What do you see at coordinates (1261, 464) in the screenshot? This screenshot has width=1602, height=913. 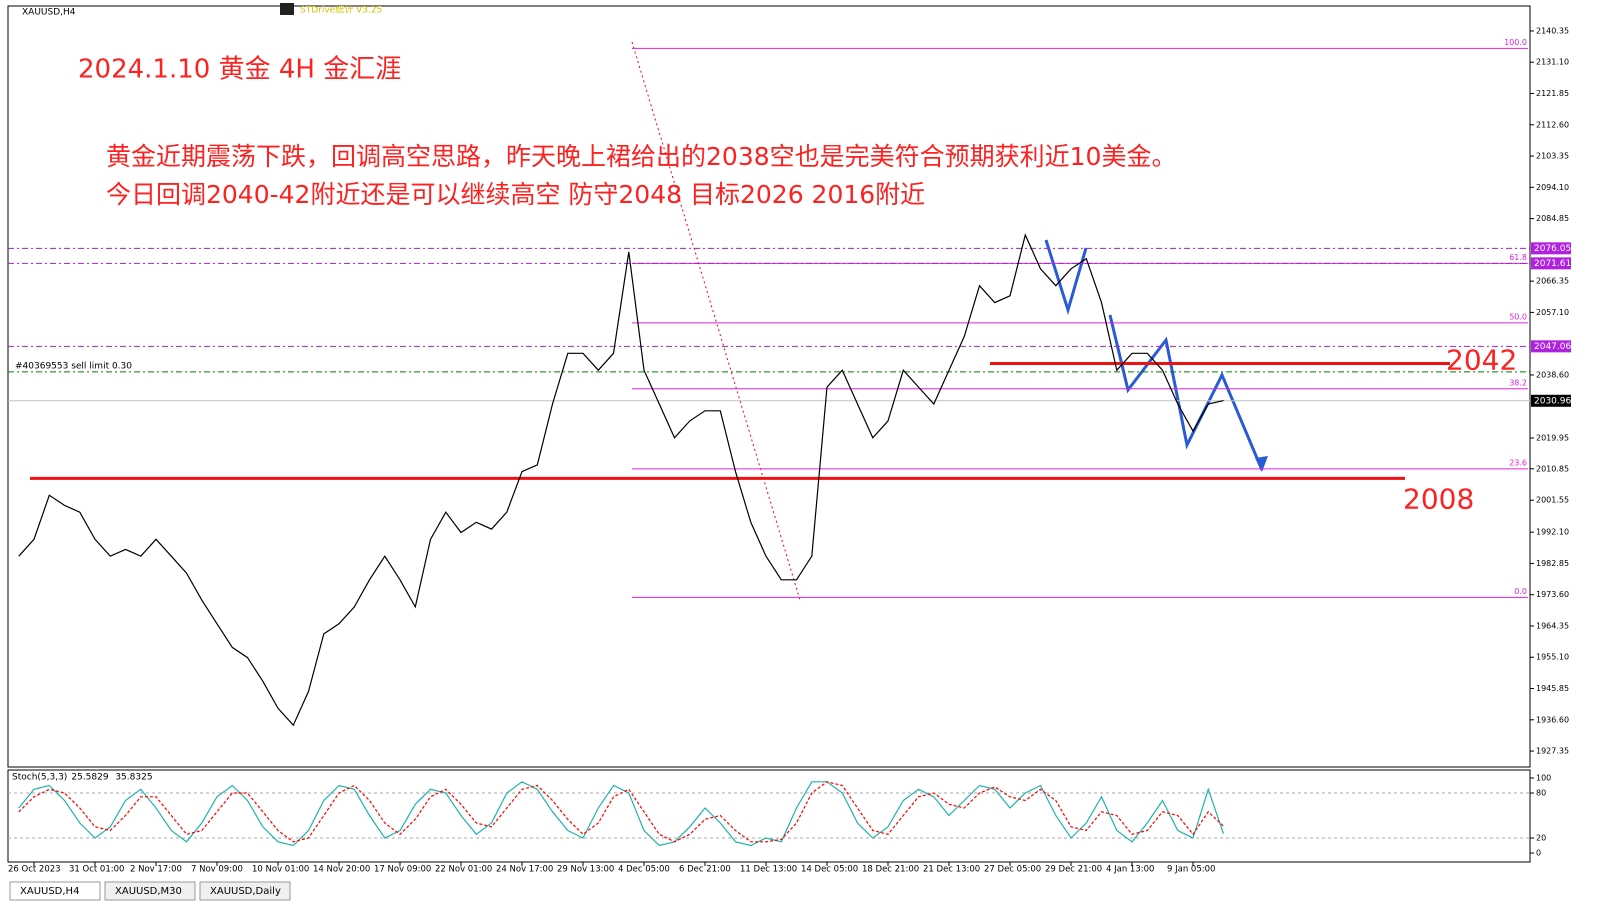 I see `arrow-head` at bounding box center [1261, 464].